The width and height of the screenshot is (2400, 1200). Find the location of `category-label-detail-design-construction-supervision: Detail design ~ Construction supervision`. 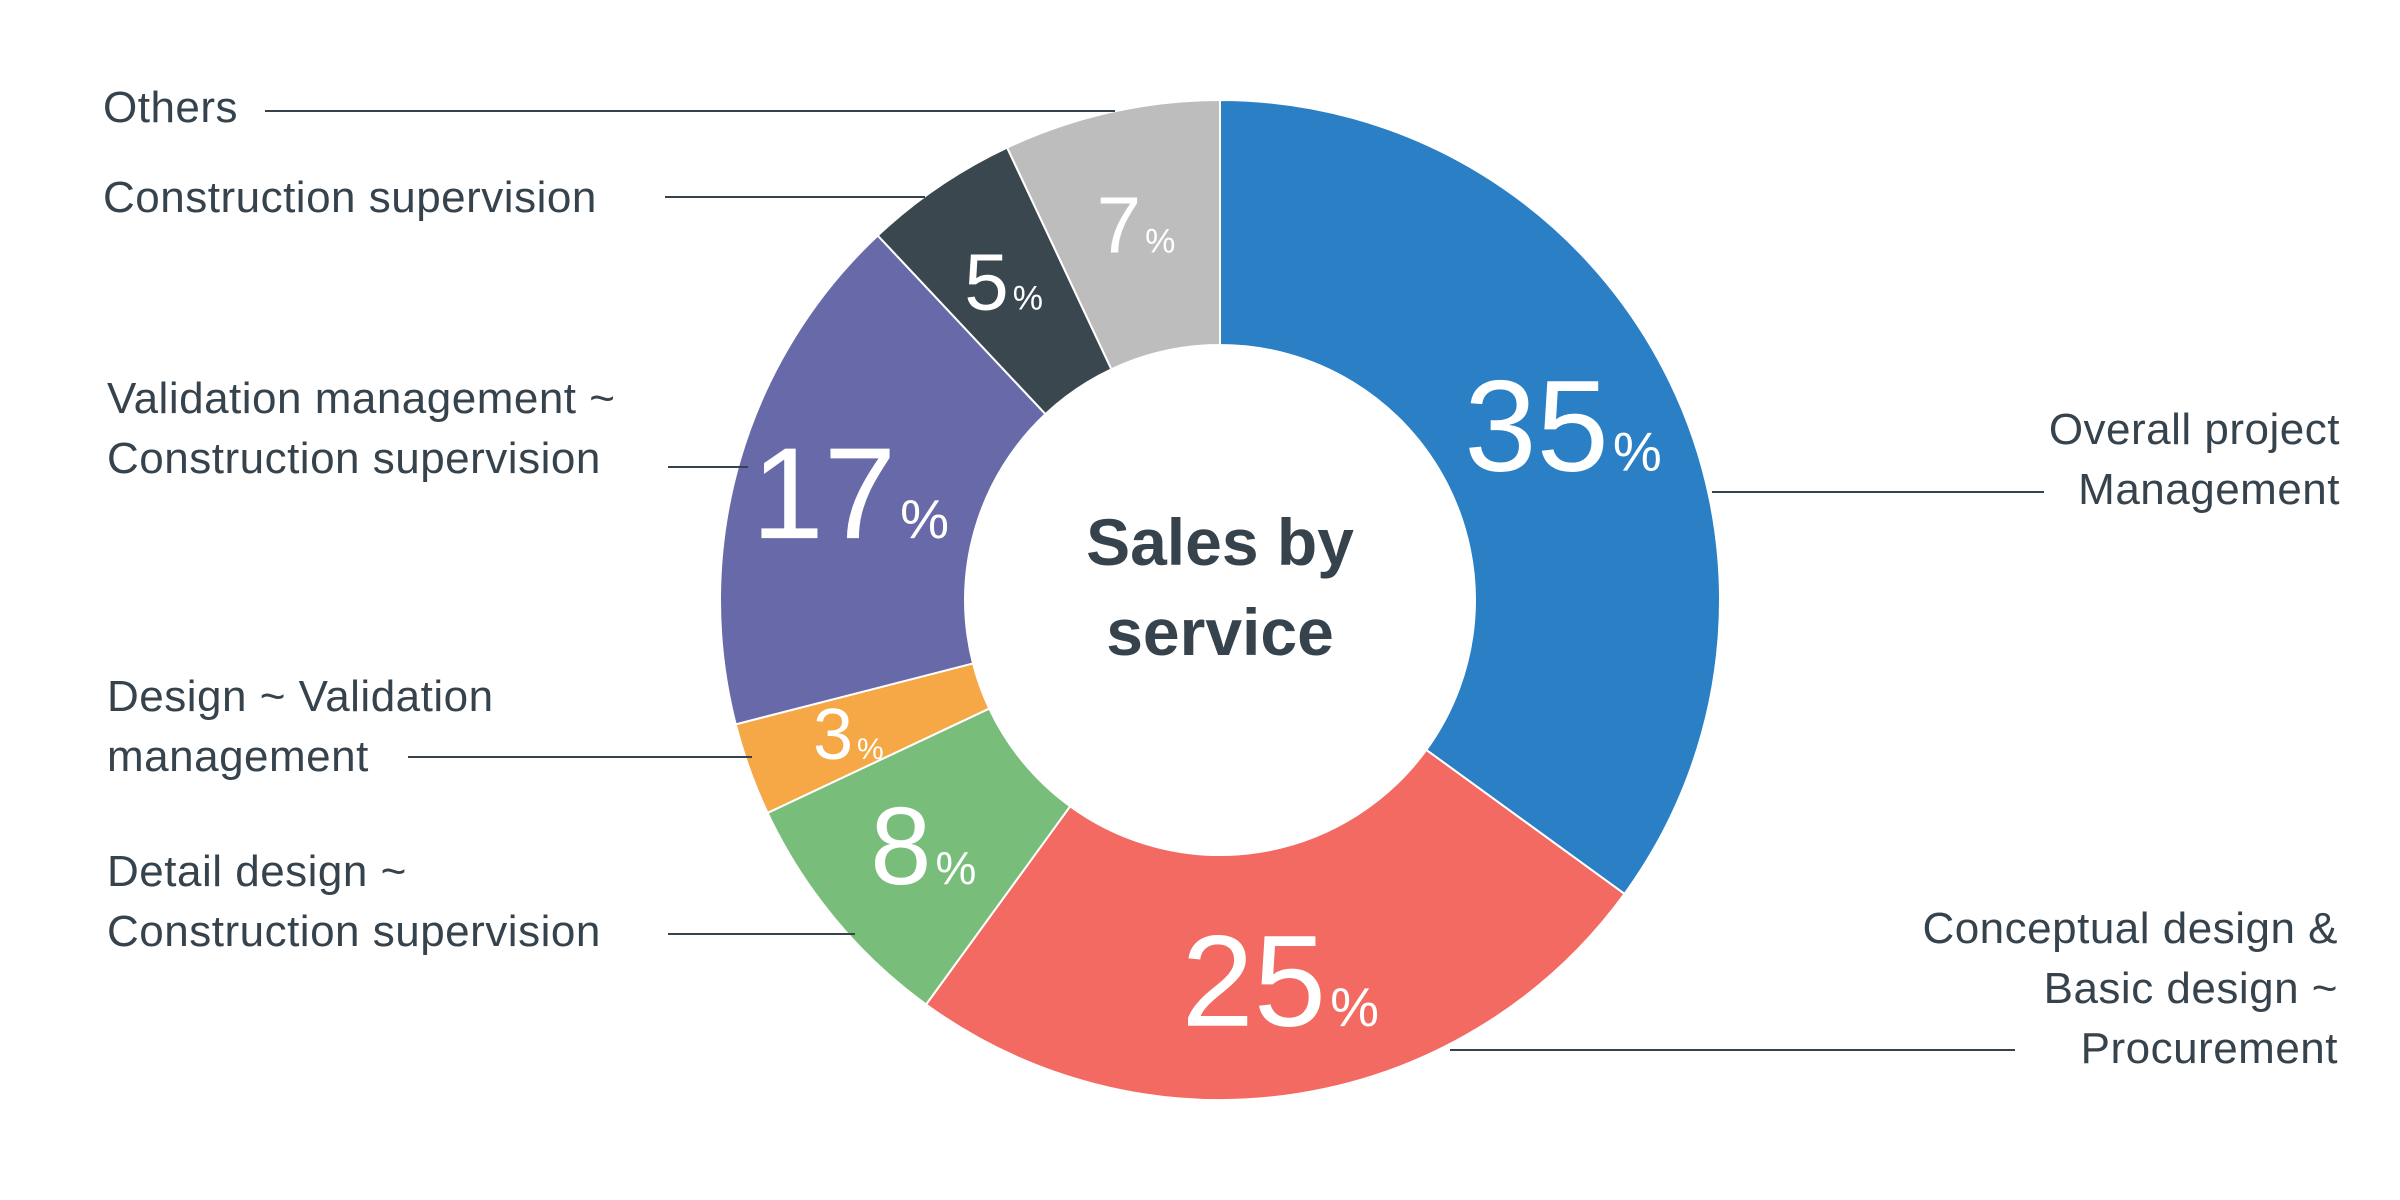

category-label-detail-design-construction-supervision: Detail design ~ Construction supervision is located at coordinates (354, 901).